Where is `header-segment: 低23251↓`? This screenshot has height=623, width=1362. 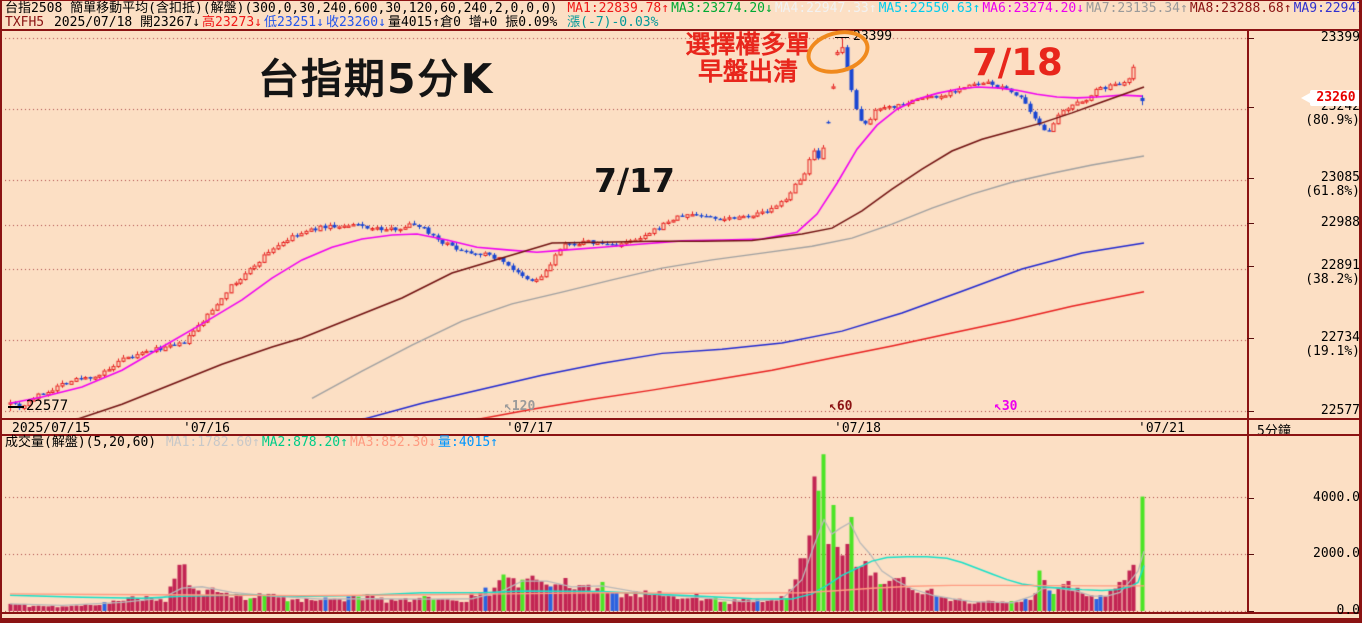 header-segment: 低23251↓ is located at coordinates (294, 22).